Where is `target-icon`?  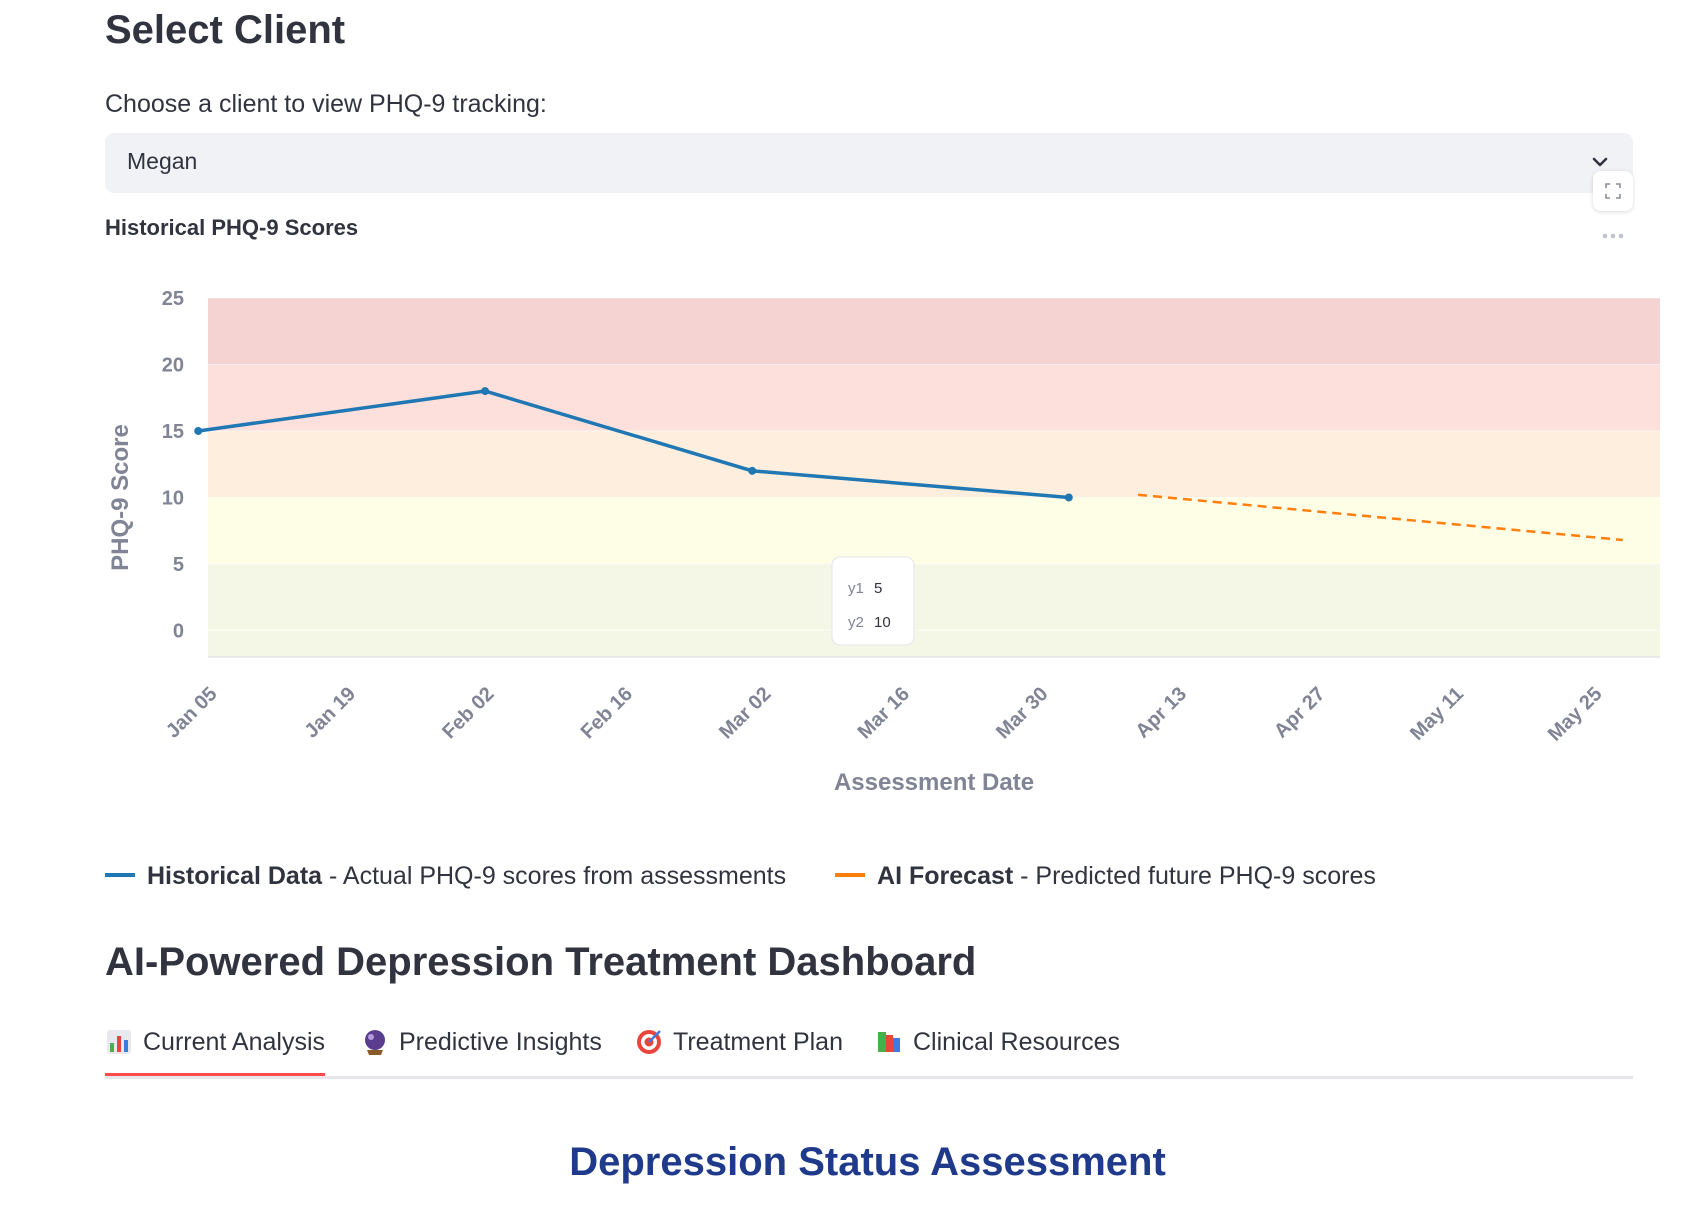
target-icon is located at coordinates (649, 1042).